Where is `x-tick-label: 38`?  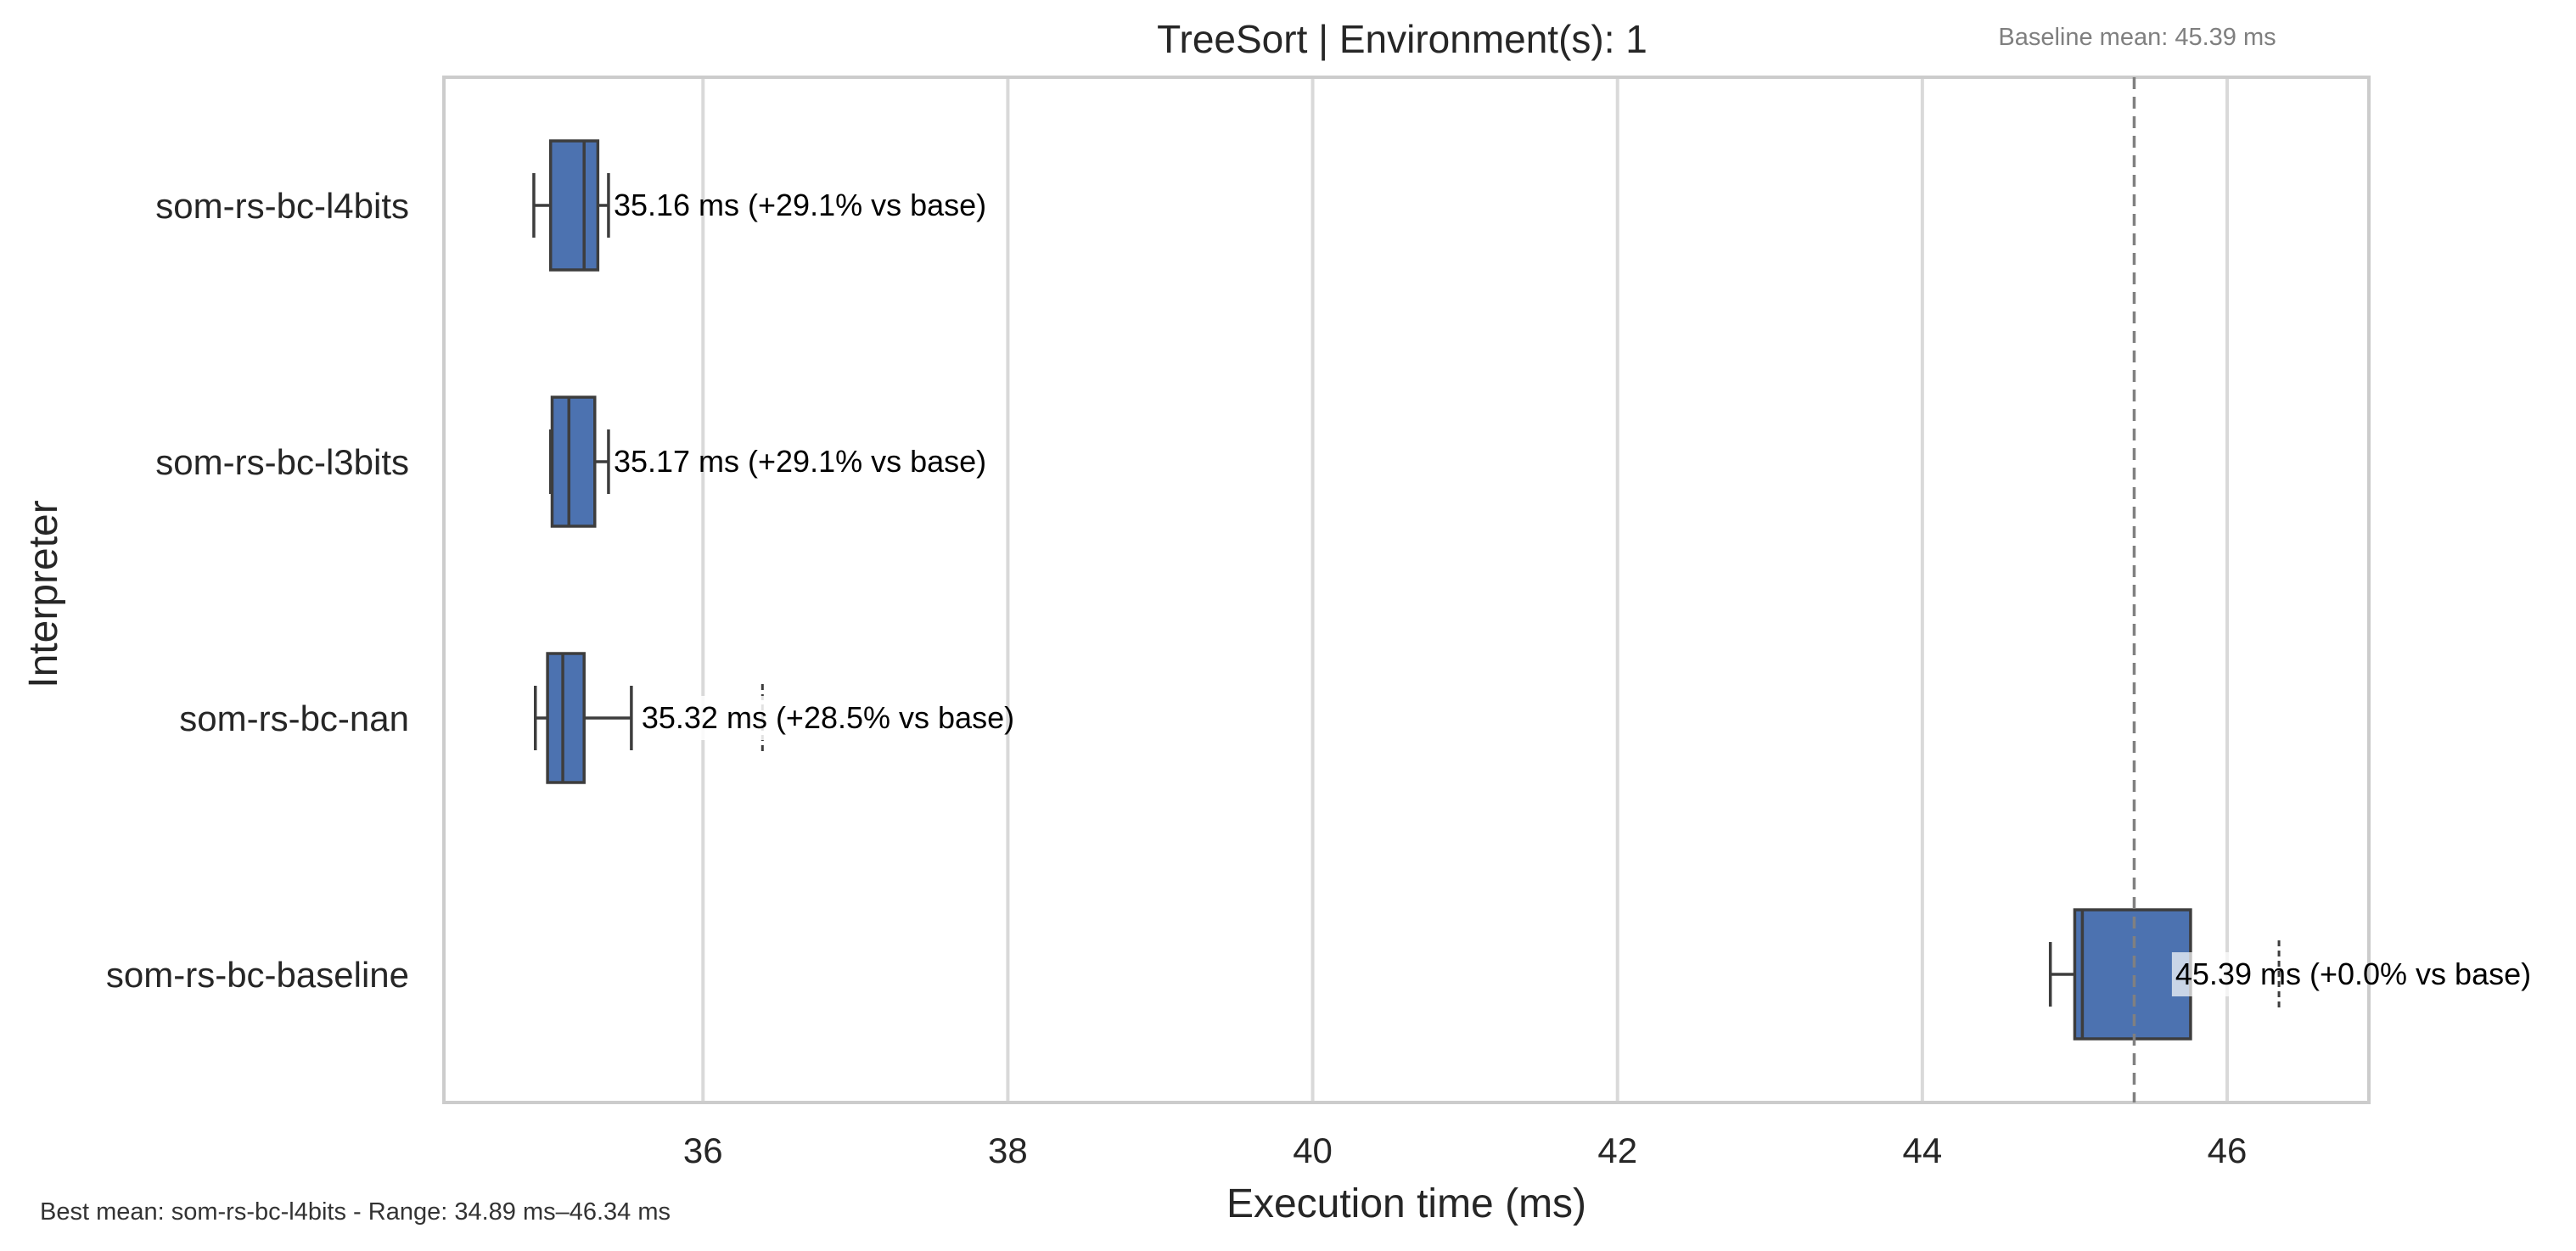 x-tick-label: 38 is located at coordinates (1008, 1150).